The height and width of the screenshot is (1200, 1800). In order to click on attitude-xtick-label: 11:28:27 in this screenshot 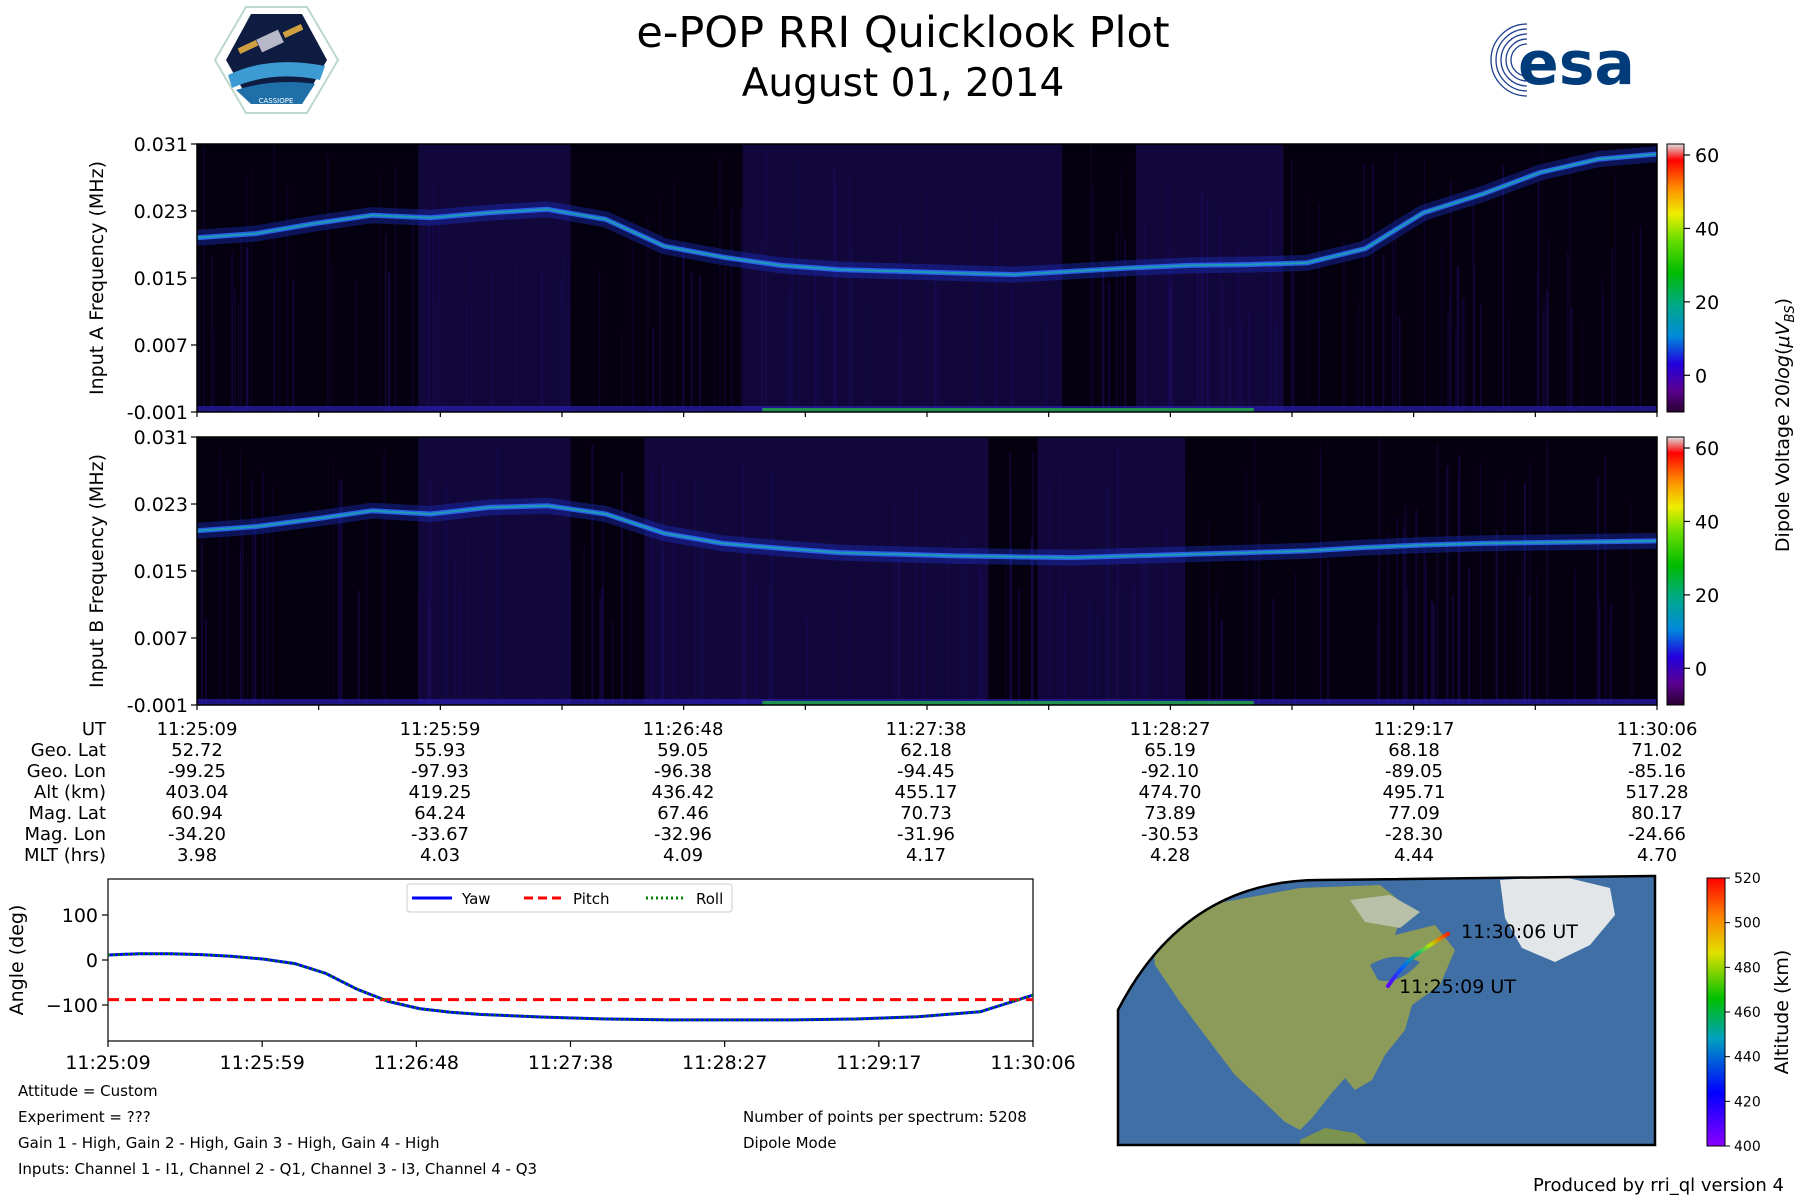, I will do `click(724, 1063)`.